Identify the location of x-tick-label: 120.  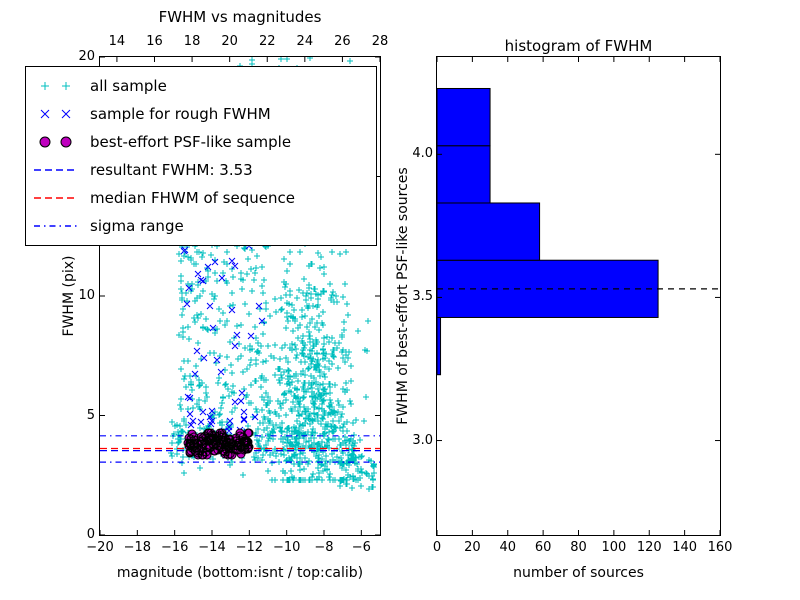
(649, 547).